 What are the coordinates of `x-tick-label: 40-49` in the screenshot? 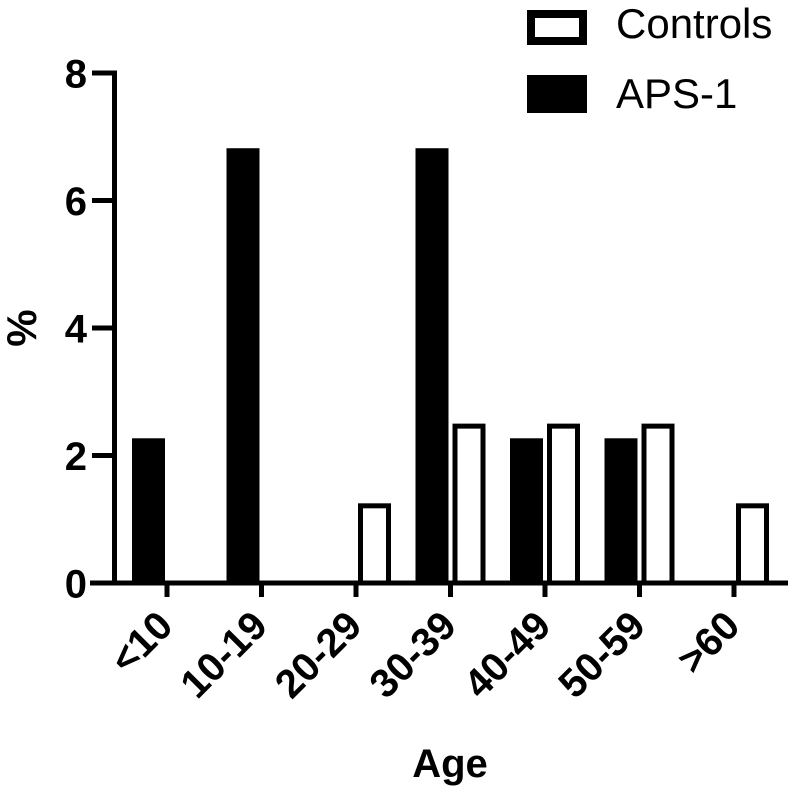 It's located at (507, 654).